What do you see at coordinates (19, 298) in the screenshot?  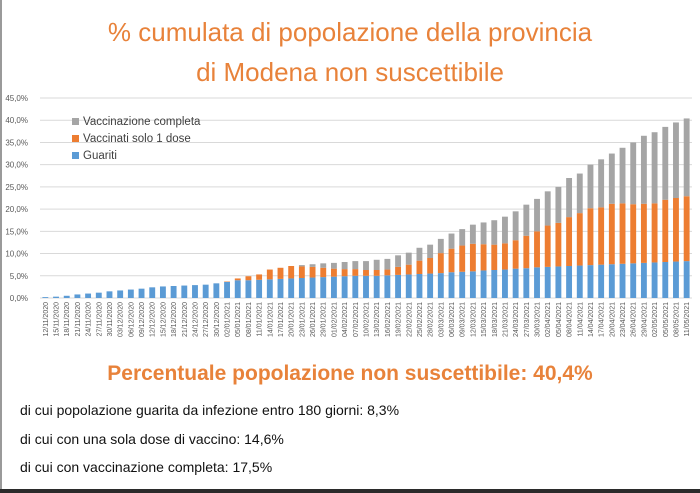 I see `y-tick-label: 0,0%` at bounding box center [19, 298].